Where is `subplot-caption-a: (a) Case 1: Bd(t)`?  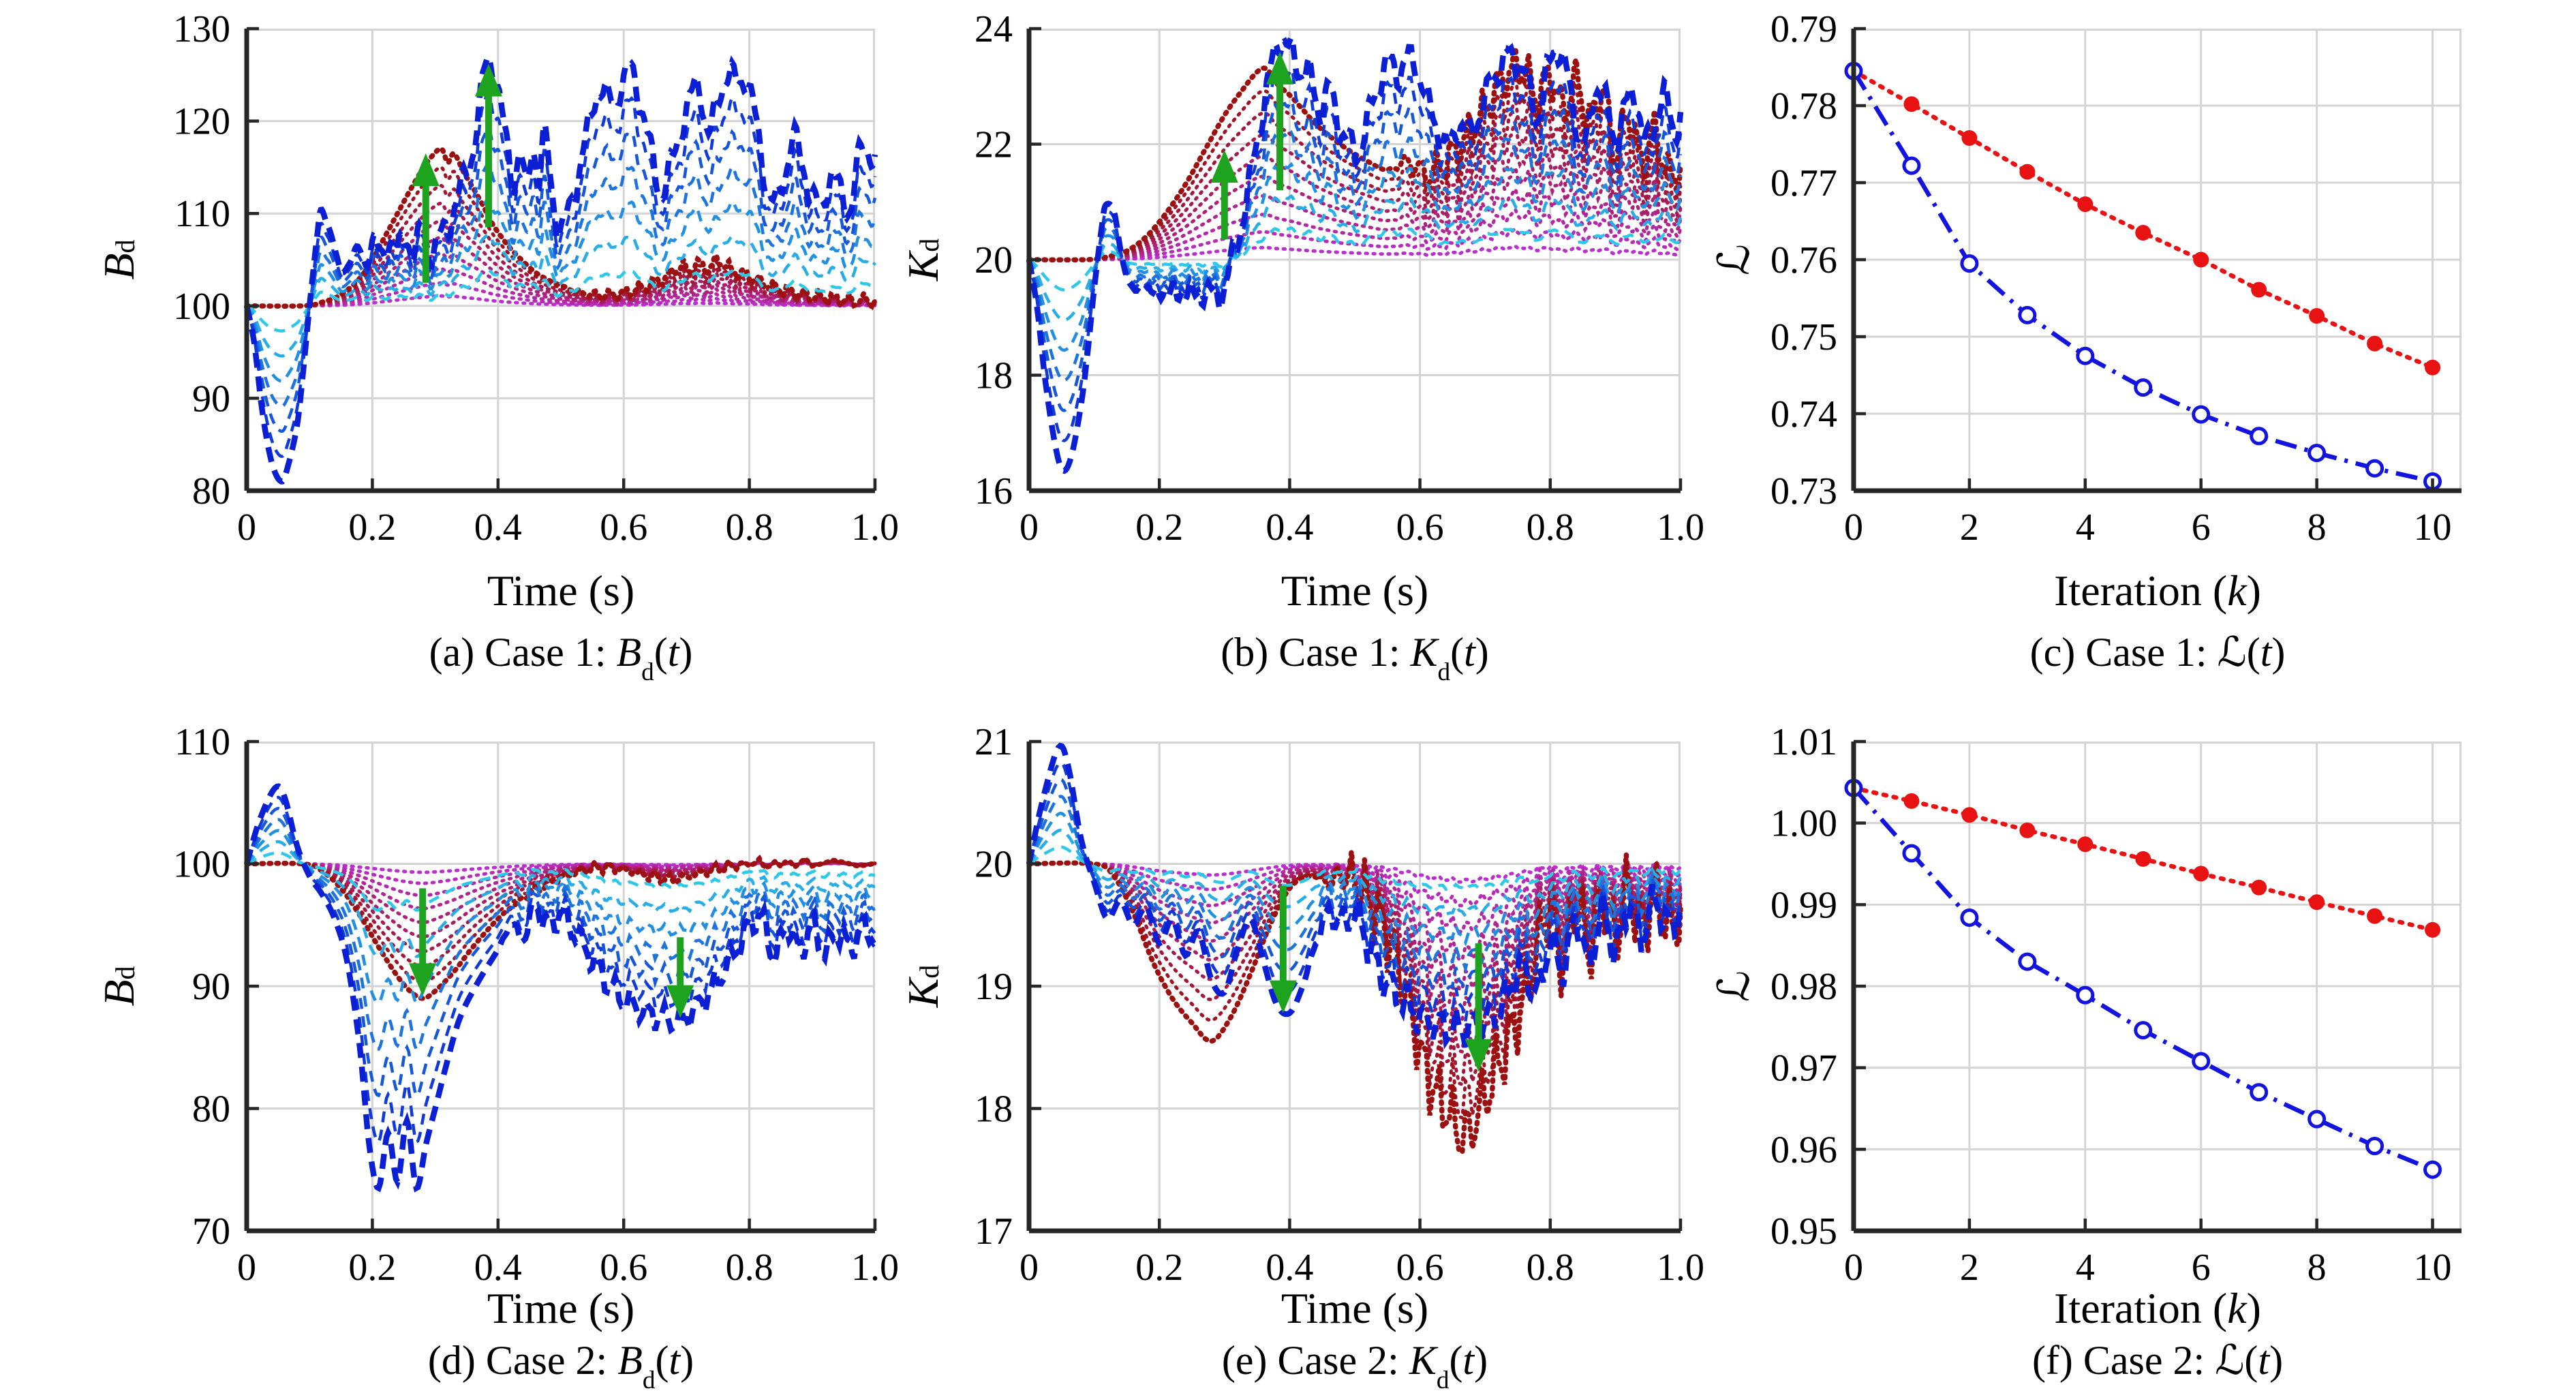 subplot-caption-a: (a) Case 1: Bd(t) is located at coordinates (561, 658).